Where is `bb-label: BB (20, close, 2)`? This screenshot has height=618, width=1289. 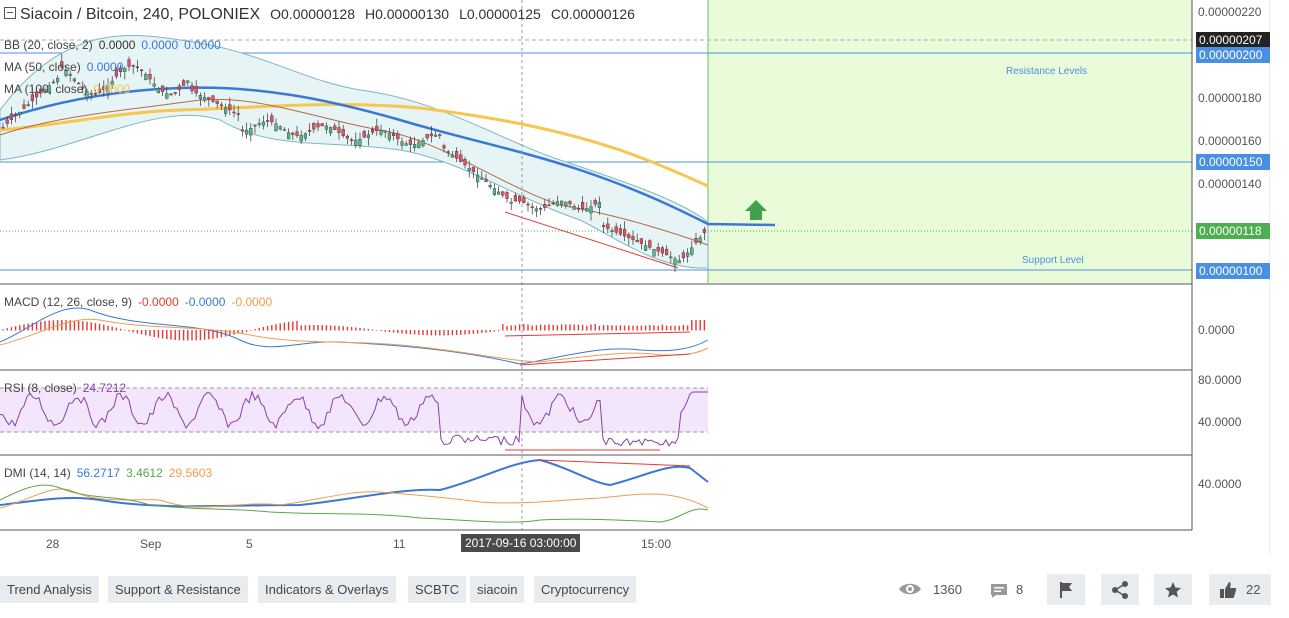 bb-label: BB (20, close, 2) is located at coordinates (48, 45).